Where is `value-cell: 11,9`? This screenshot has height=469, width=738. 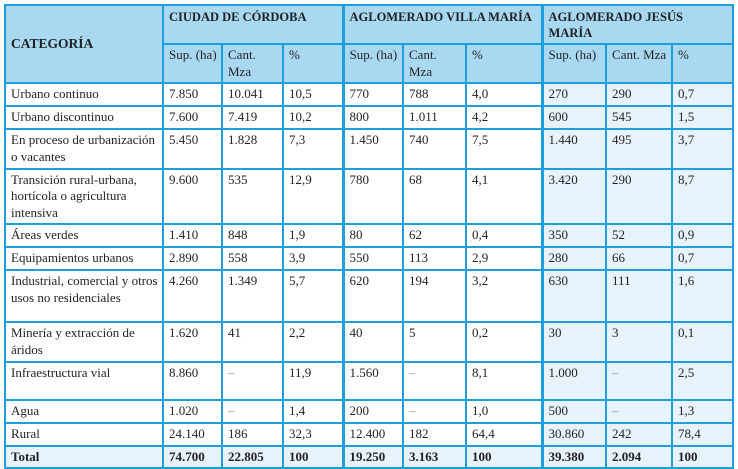 value-cell: 11,9 is located at coordinates (313, 380).